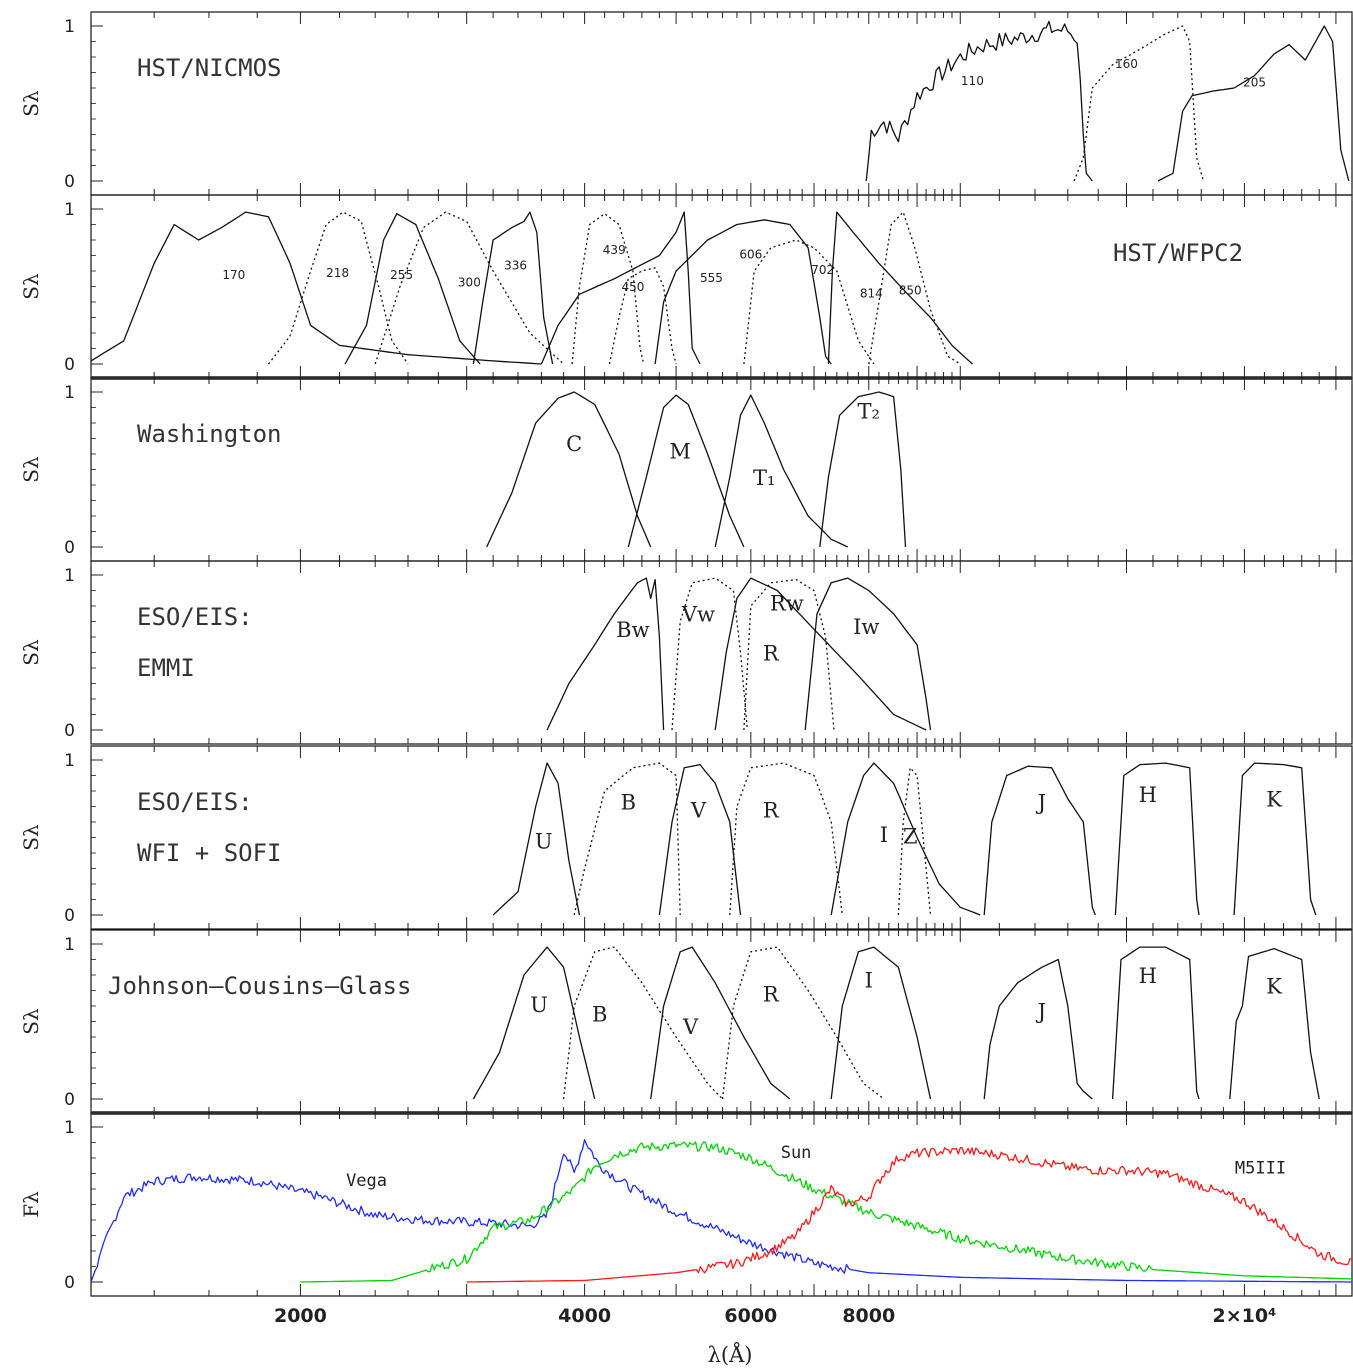 Image resolution: width=1353 pixels, height=1371 pixels. What do you see at coordinates (750, 1316) in the screenshot?
I see `x-tick-label: 6000` at bounding box center [750, 1316].